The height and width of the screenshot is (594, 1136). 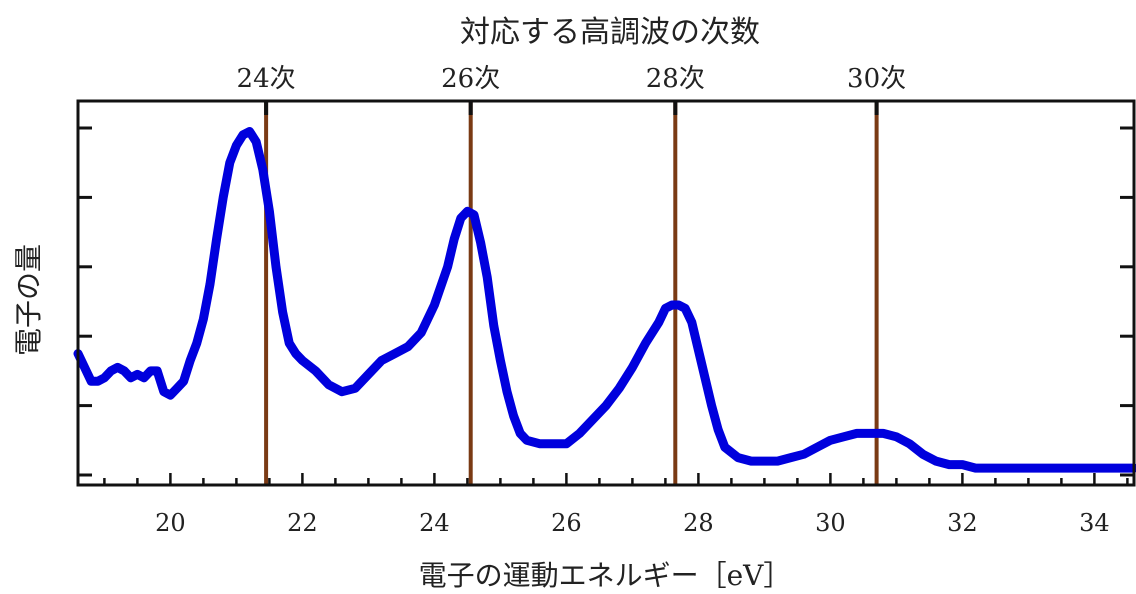 What do you see at coordinates (962, 523) in the screenshot?
I see `x-tick-label-32: 32` at bounding box center [962, 523].